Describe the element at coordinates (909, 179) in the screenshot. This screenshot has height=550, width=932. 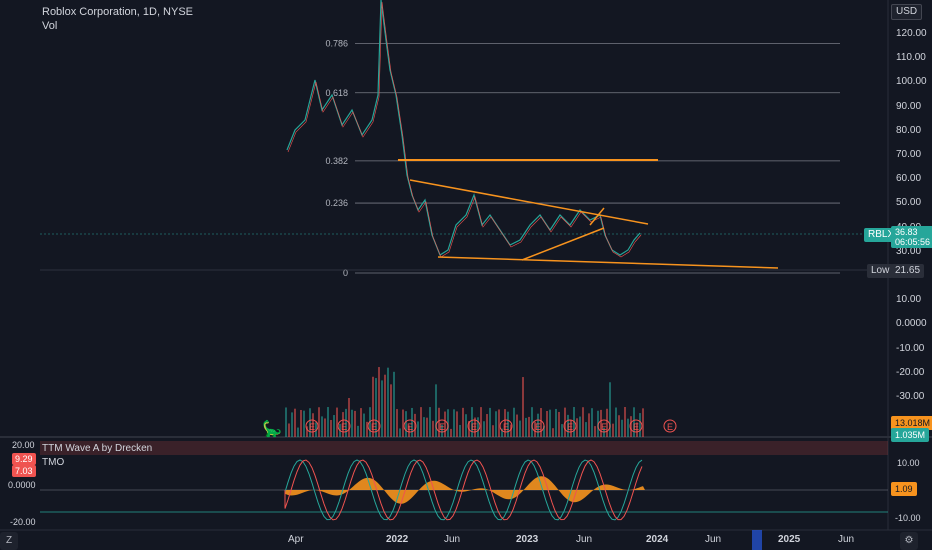
I see `price-tick: 60.00` at that location.